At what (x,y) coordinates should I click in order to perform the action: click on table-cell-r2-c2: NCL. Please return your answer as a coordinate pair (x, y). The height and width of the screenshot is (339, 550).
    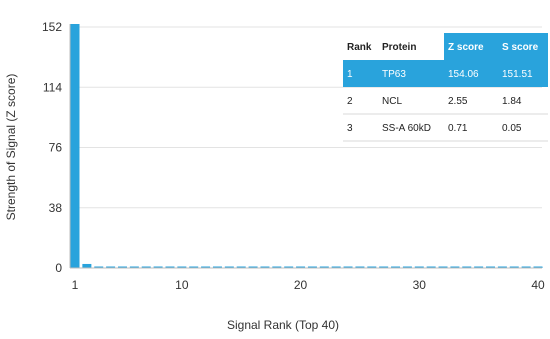
    Looking at the image, I should click on (392, 101).